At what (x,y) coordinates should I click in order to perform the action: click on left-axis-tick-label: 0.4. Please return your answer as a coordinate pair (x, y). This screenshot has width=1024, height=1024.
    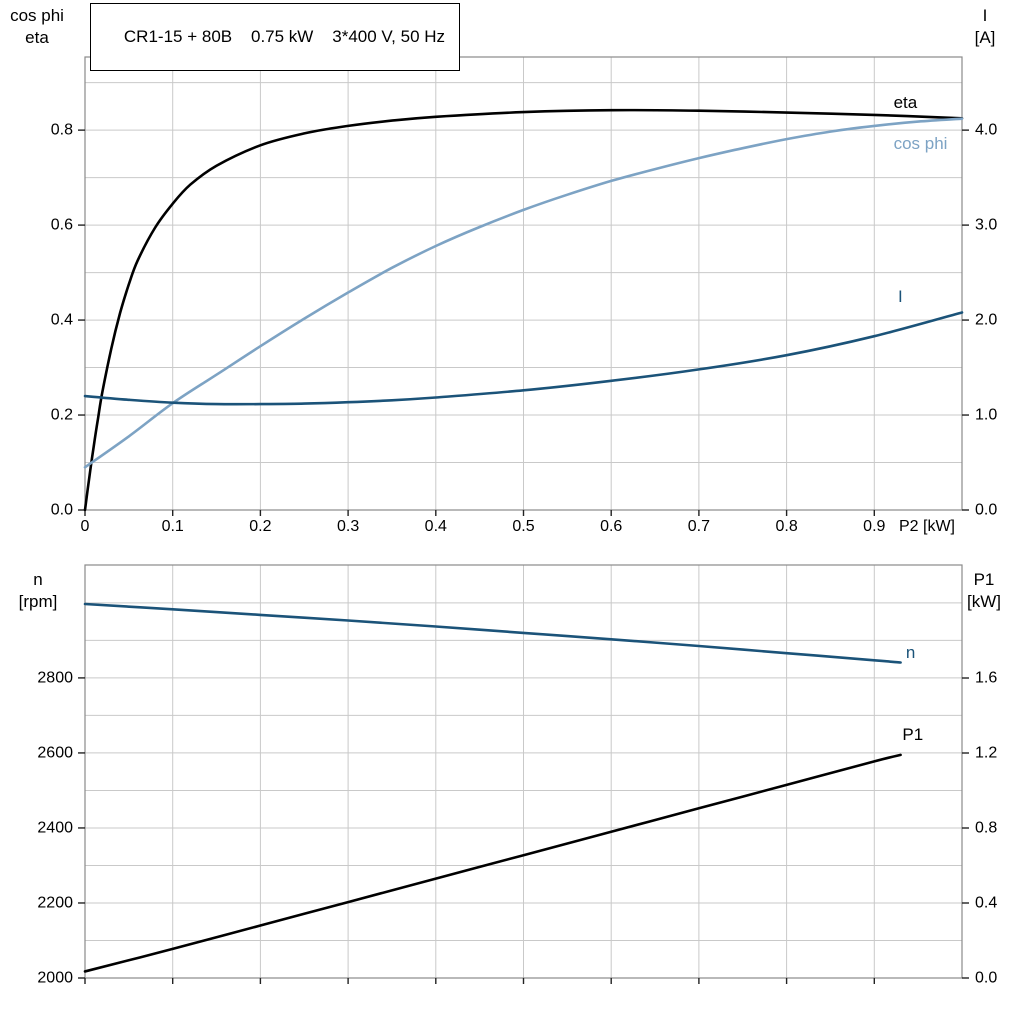
    Looking at the image, I should click on (62, 320).